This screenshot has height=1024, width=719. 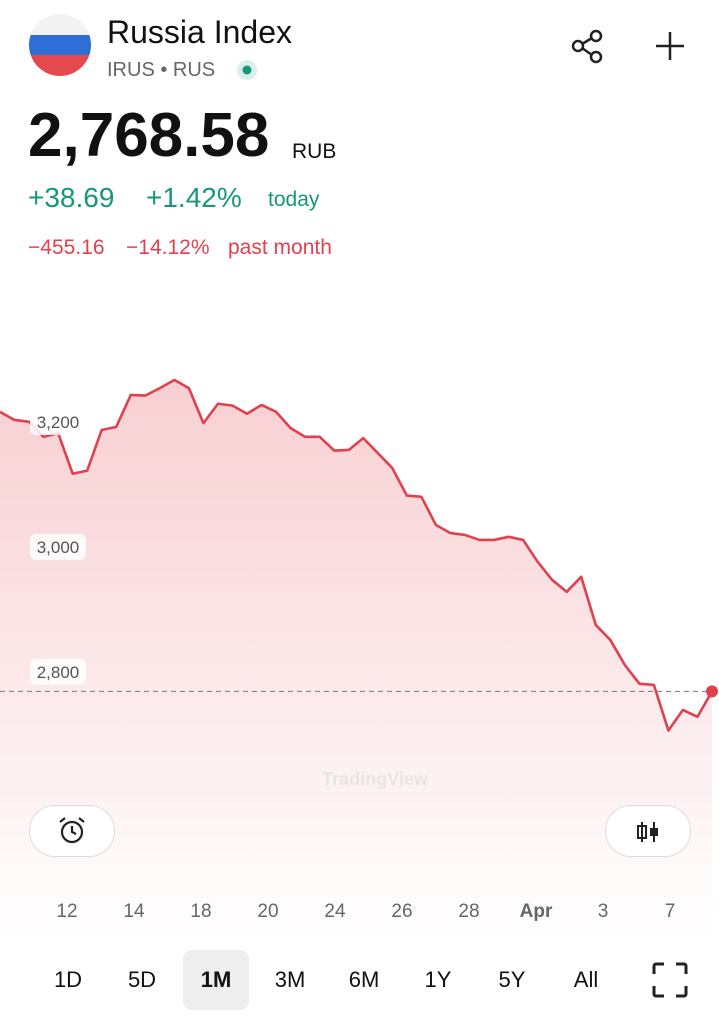 I want to click on share-icon, so click(x=587, y=46).